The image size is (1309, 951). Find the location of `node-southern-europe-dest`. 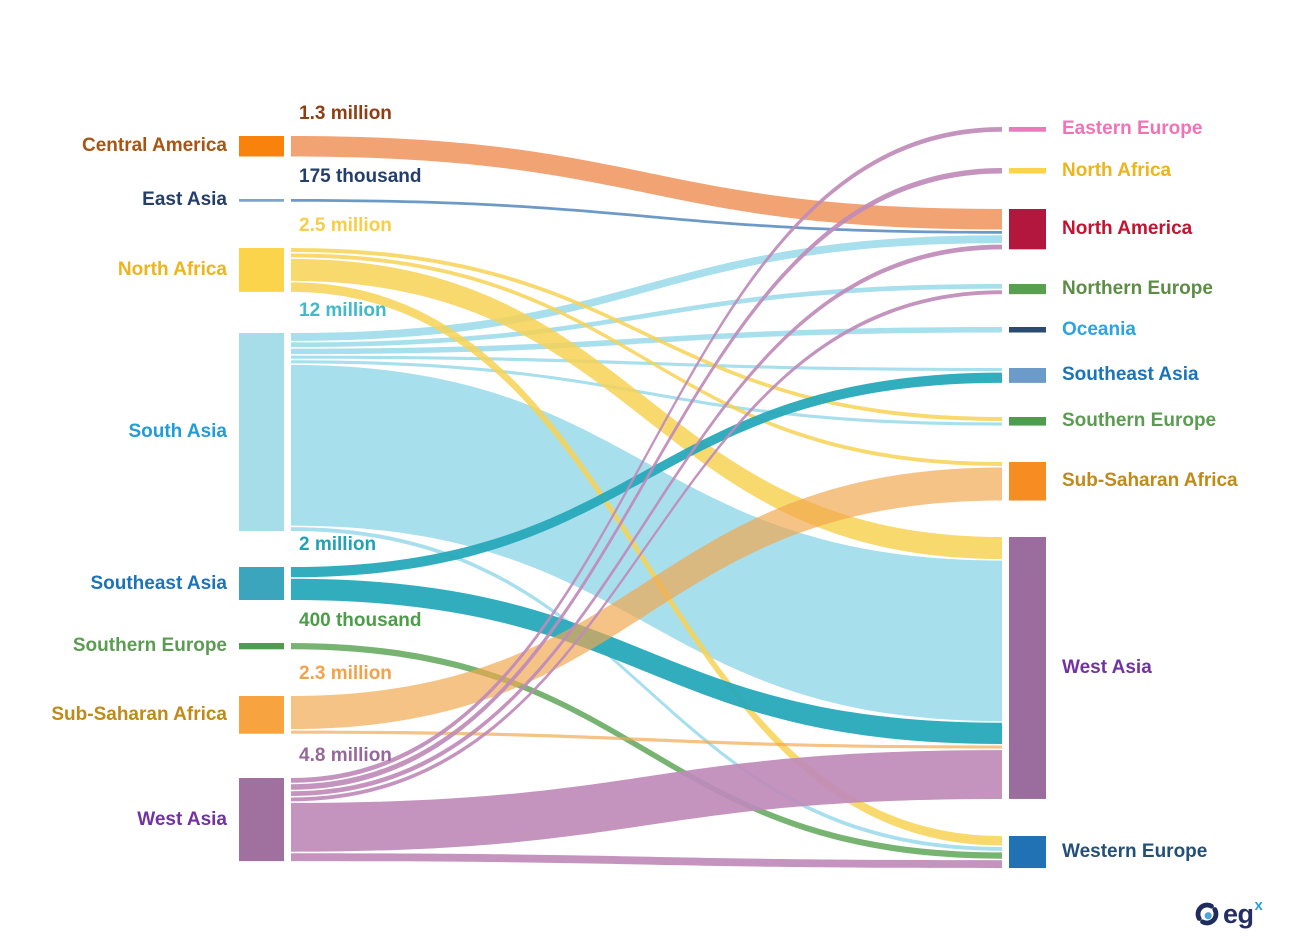

node-southern-europe-dest is located at coordinates (1027, 421).